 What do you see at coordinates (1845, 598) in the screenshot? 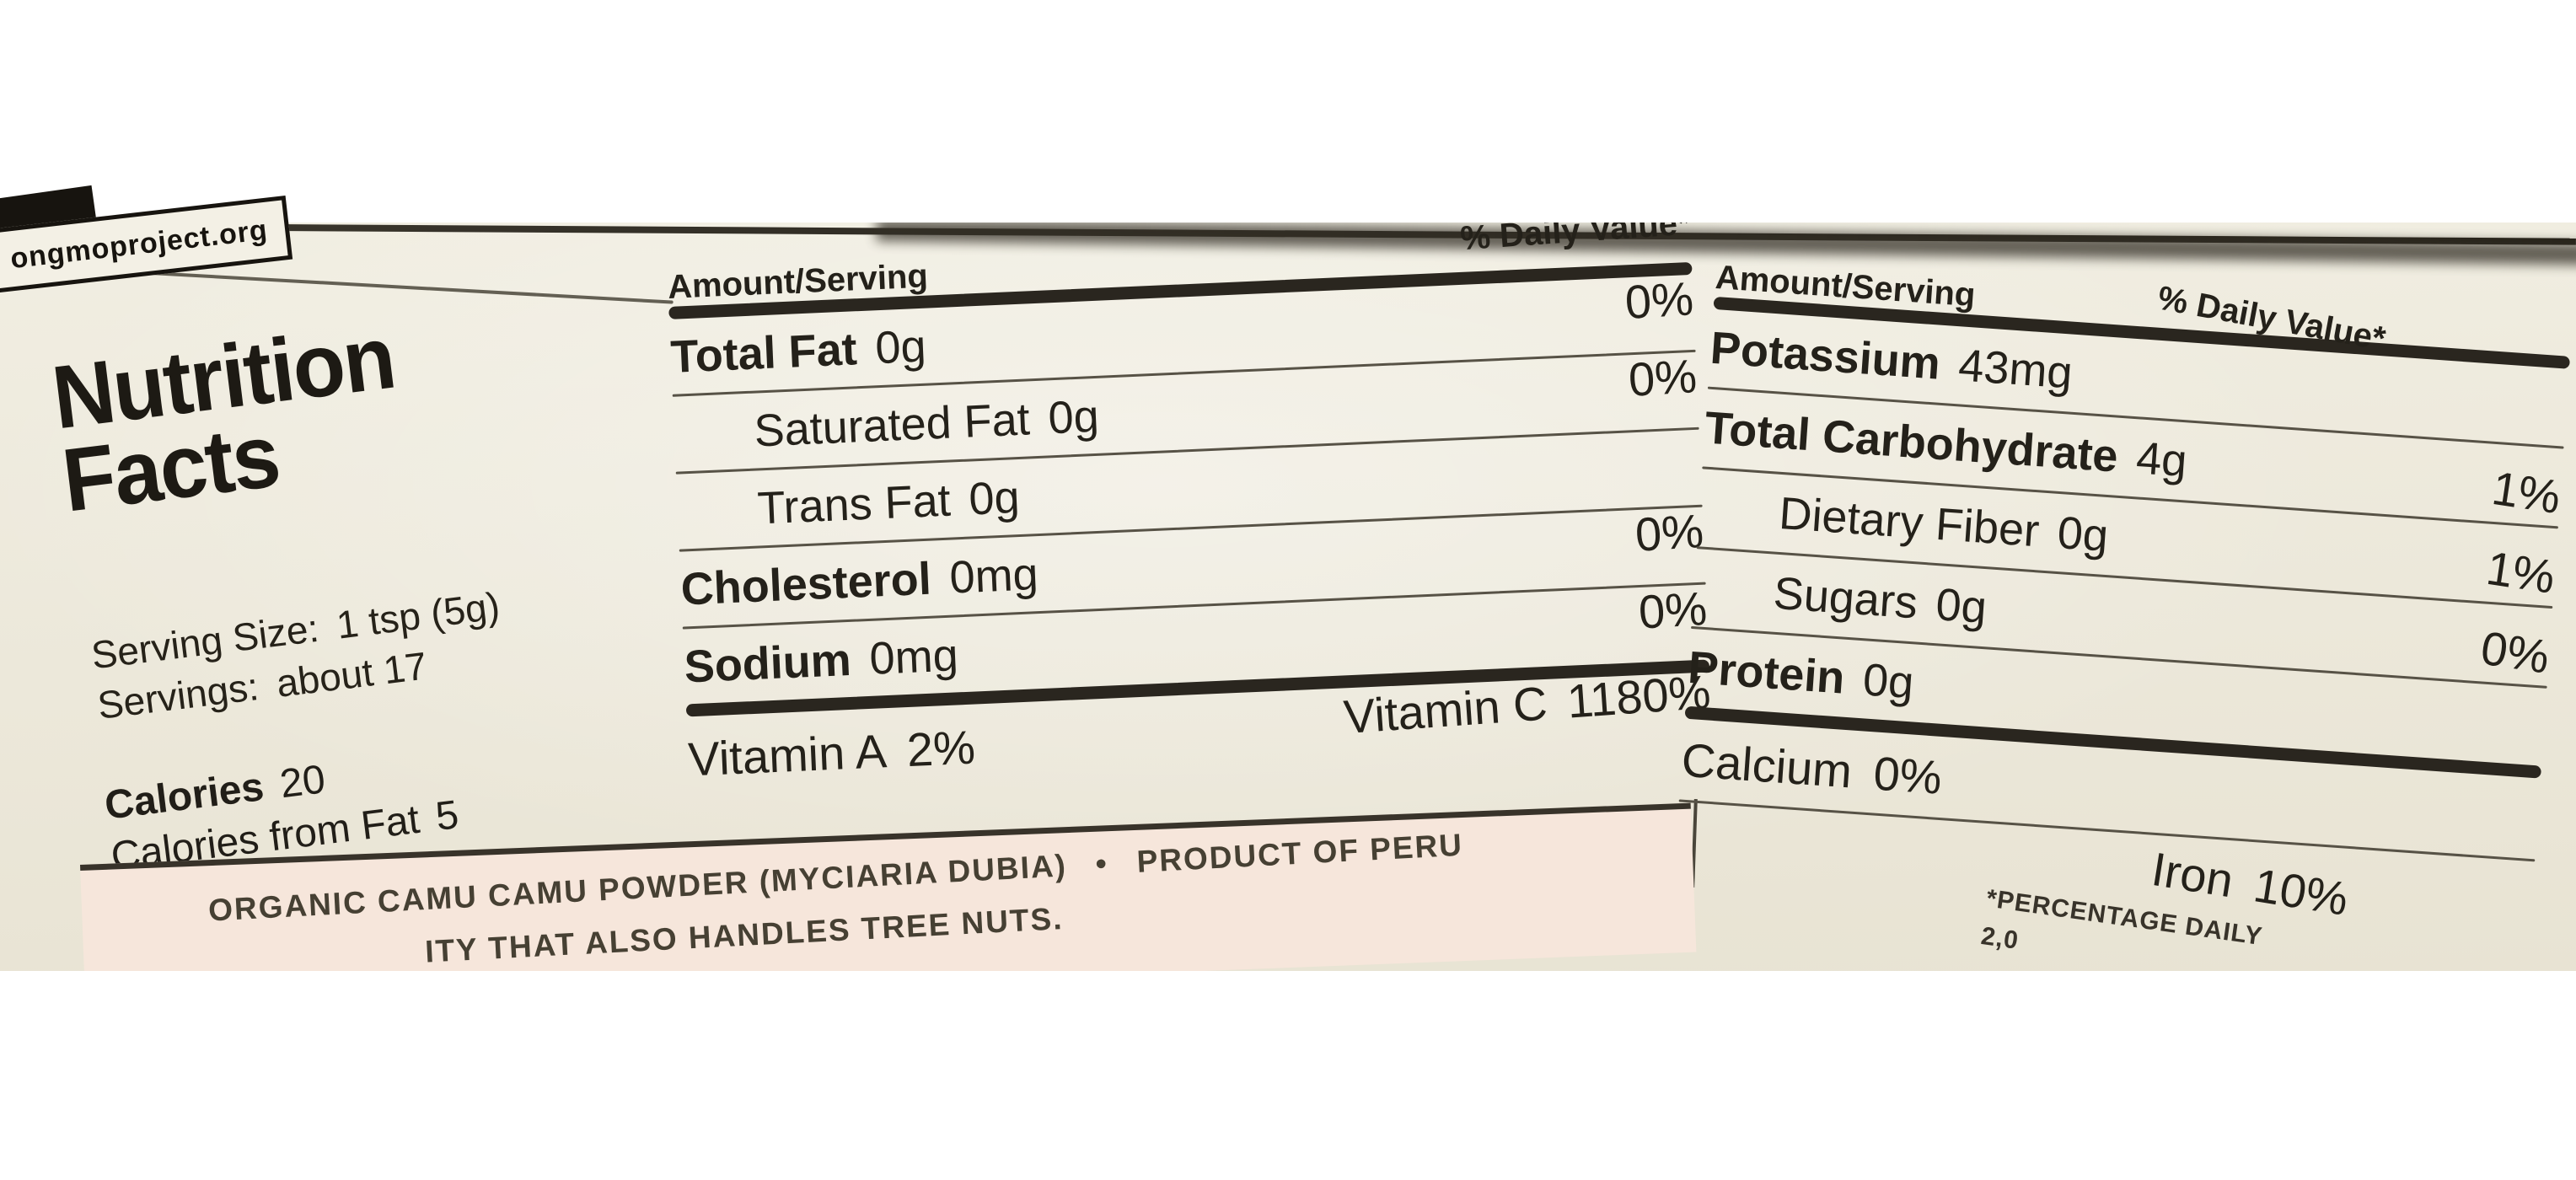
I see `nutrient-name: Sugars` at bounding box center [1845, 598].